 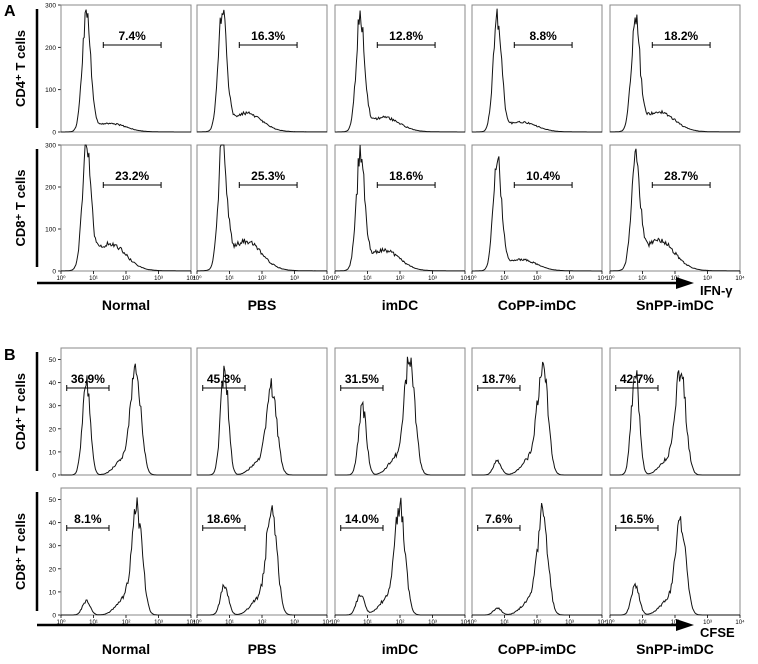 I want to click on histogram-panel: 14.0% 10⁰ 10¹ 10² 10³ 10⁴, so click(x=400, y=556).